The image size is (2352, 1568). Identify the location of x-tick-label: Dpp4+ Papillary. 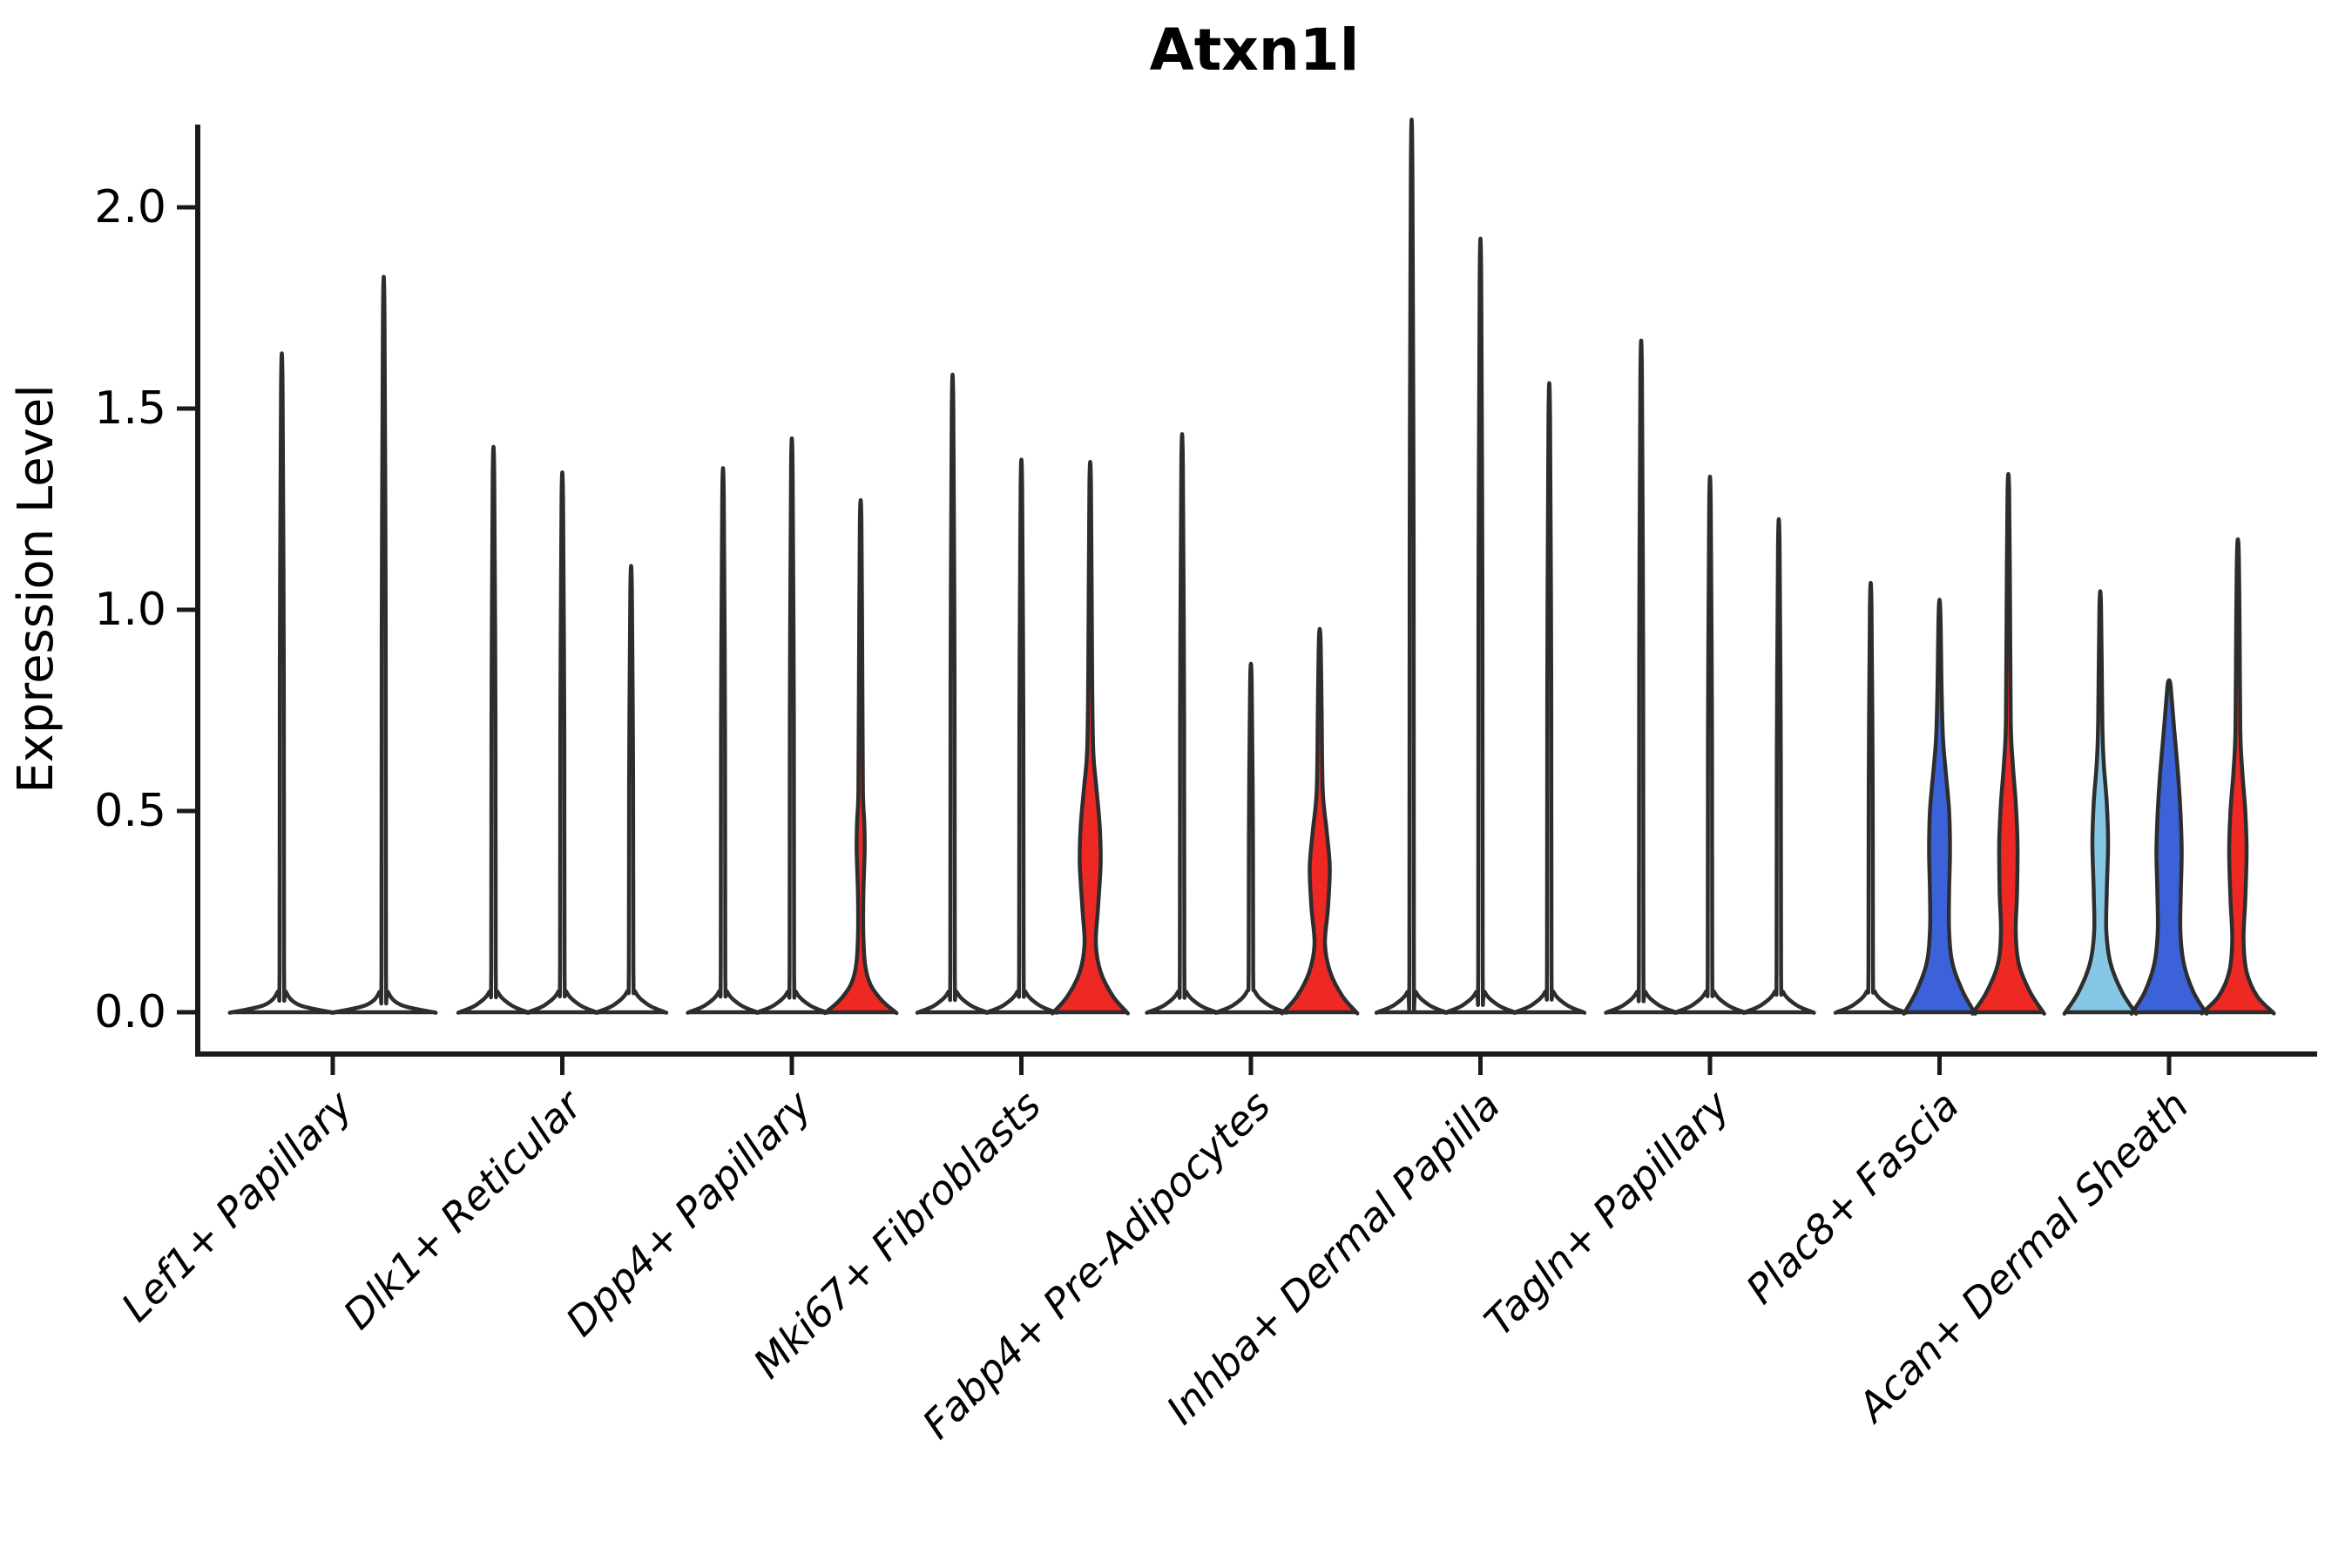
(689, 1213).